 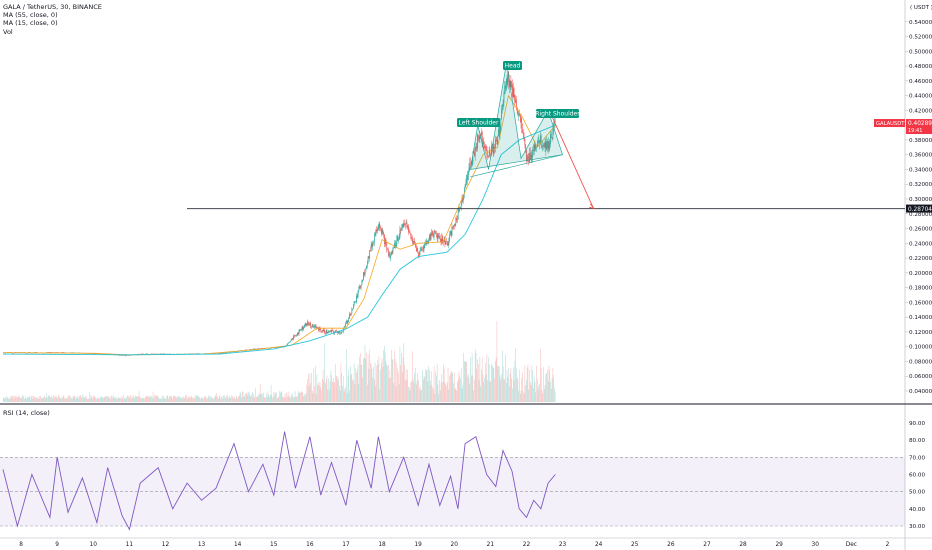 I want to click on price-tick-label: 0.24000, so click(x=920, y=244).